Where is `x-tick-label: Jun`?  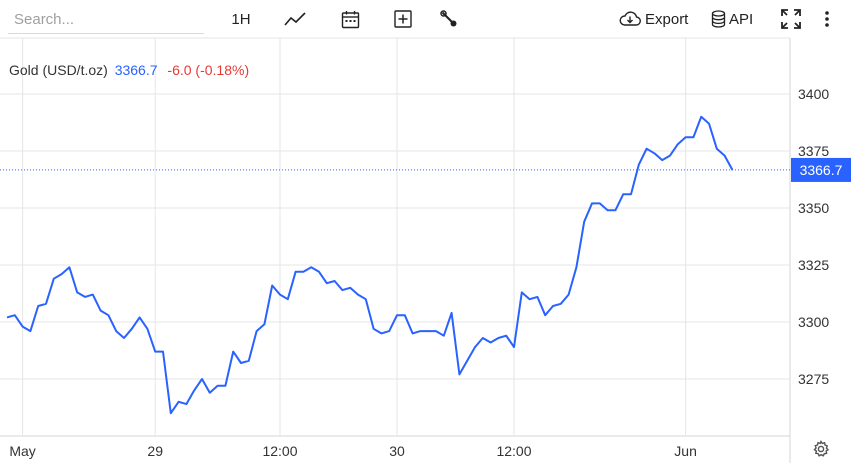
x-tick-label: Jun is located at coordinates (685, 451).